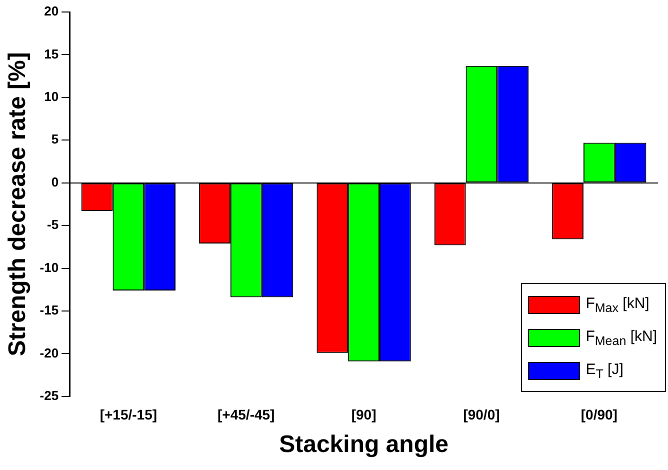 This screenshot has height=470, width=668. What do you see at coordinates (18, 204) in the screenshot?
I see `y-axis-title: Strength decrease rate [%]` at bounding box center [18, 204].